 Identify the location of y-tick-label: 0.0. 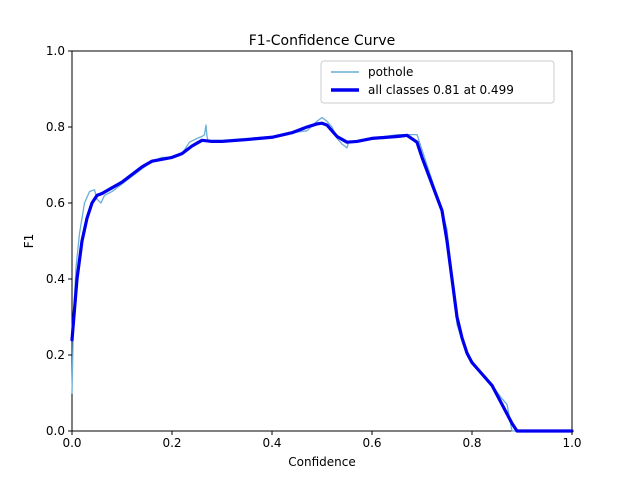
(55, 431).